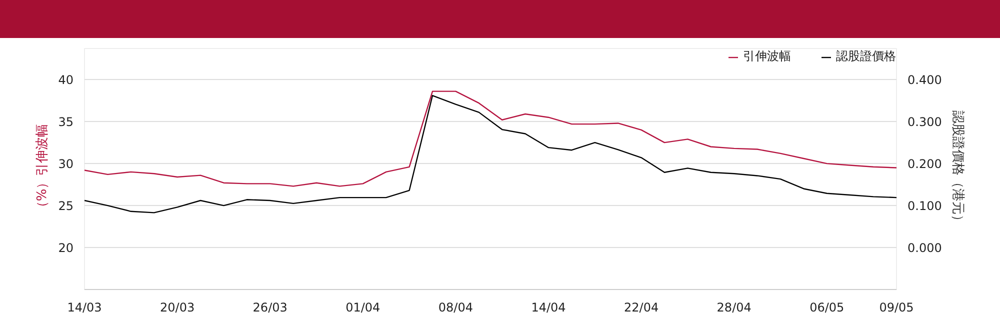 The height and width of the screenshot is (324, 1000). Describe the element at coordinates (66, 164) in the screenshot. I see `y-tick-label: 30` at that location.